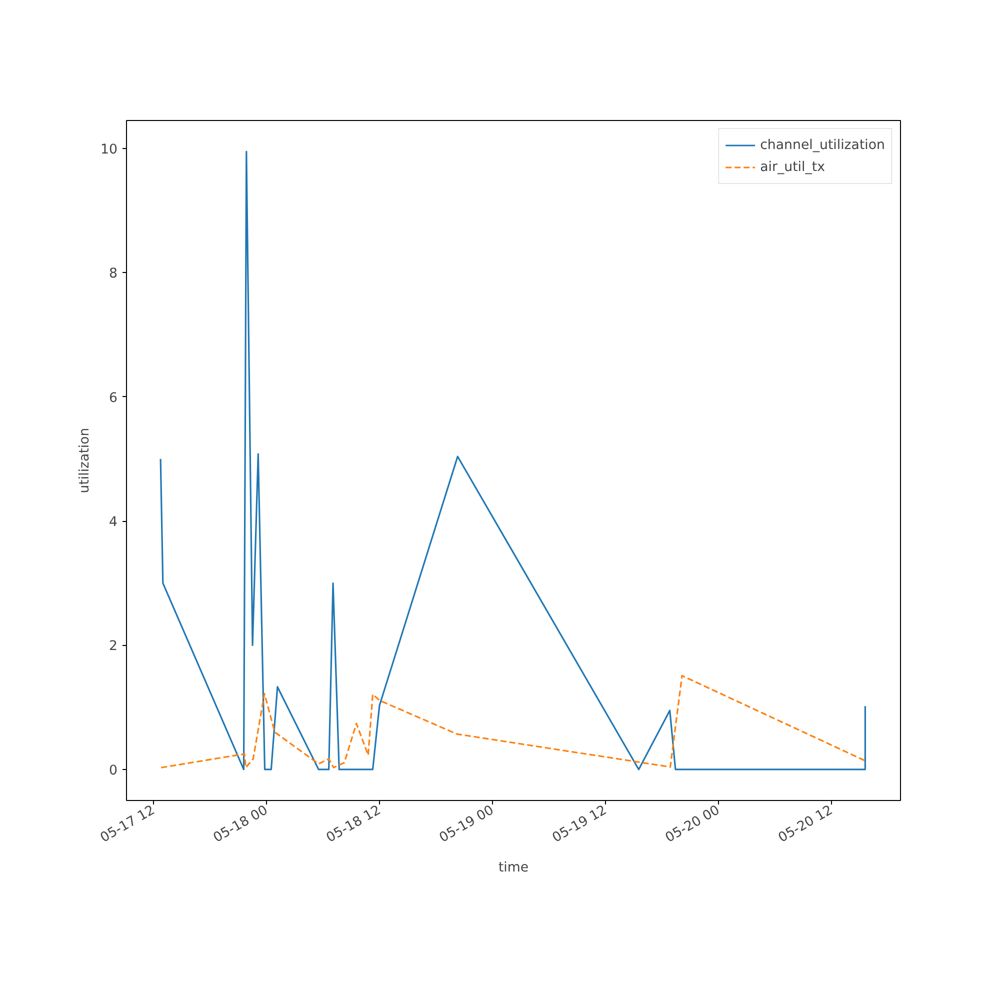 The image size is (1000, 1000). Describe the element at coordinates (513, 868) in the screenshot. I see `x-axis-title: time` at that location.